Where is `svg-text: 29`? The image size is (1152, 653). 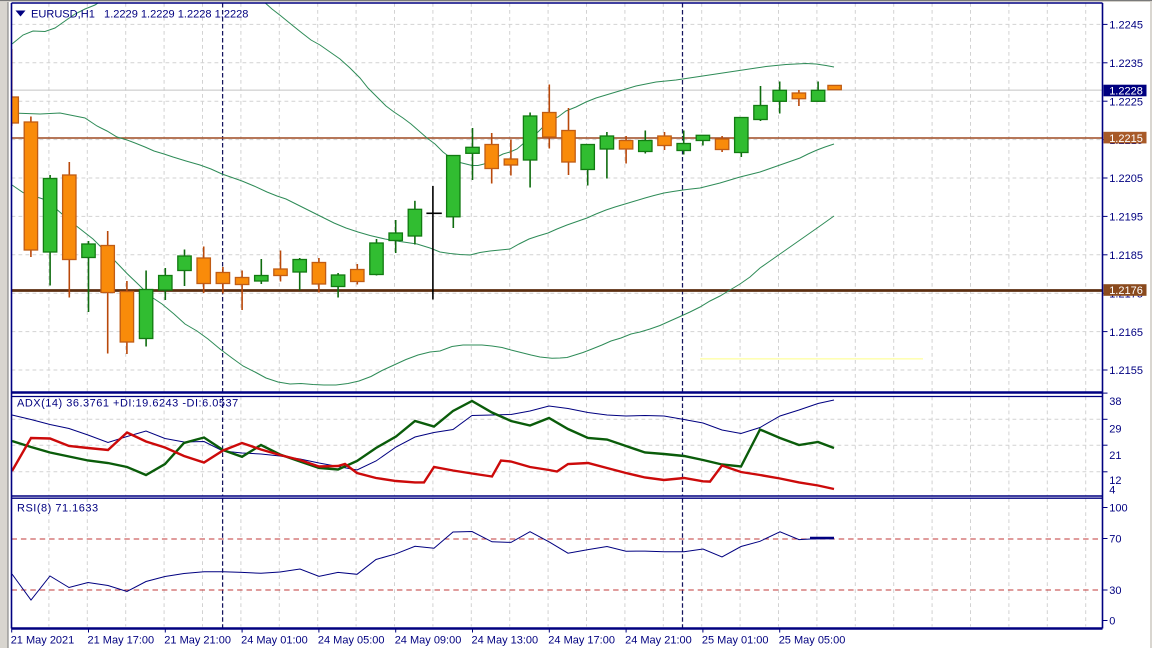 svg-text: 29 is located at coordinates (1115, 430).